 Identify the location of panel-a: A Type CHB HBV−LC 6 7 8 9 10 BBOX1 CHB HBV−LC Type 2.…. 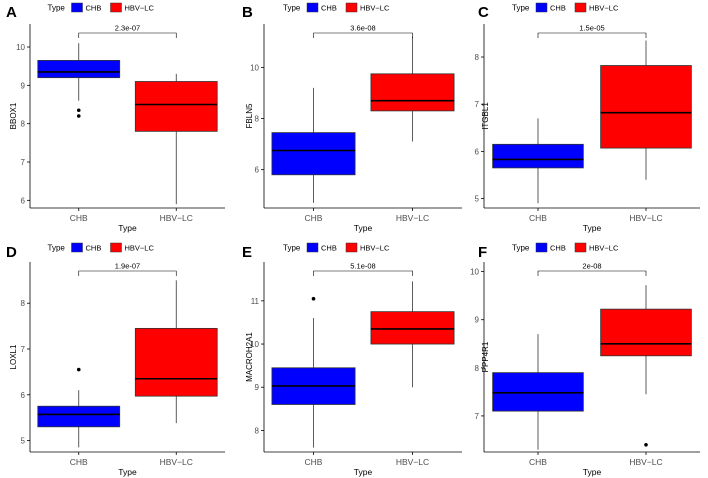
(115, 117).